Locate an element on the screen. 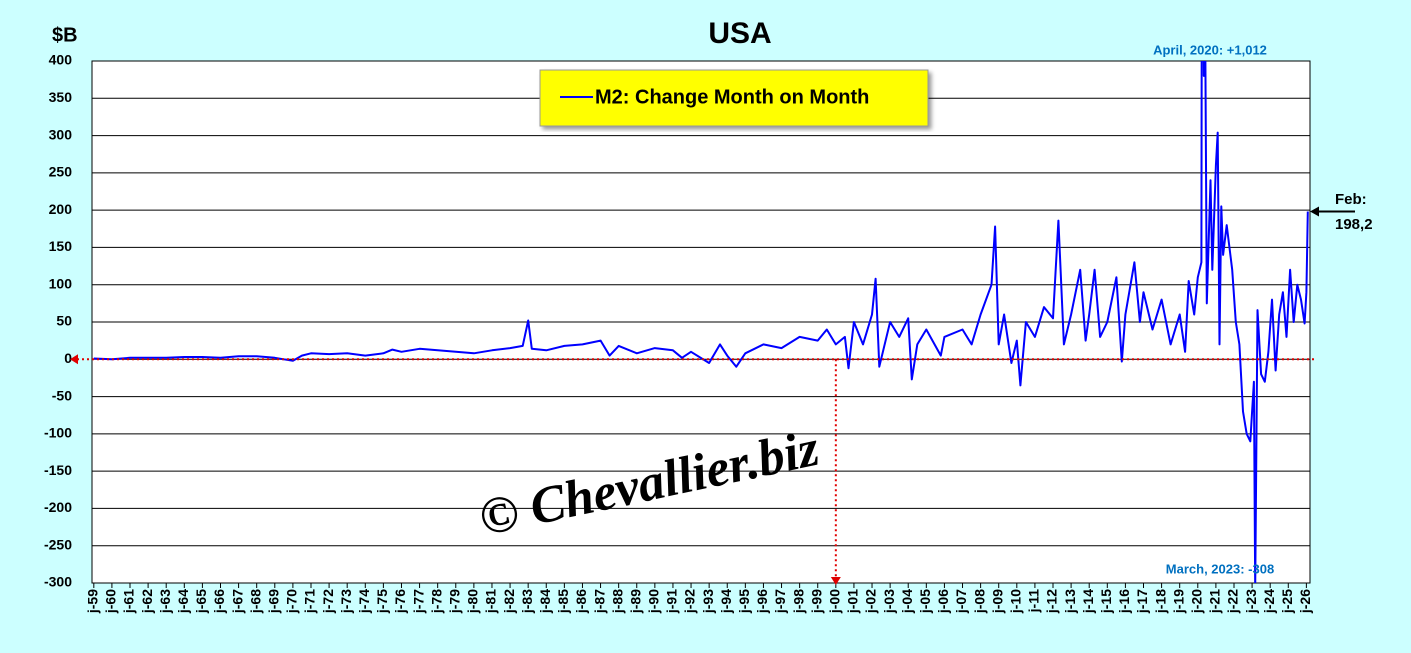 Image resolution: width=1411 pixels, height=653 pixels. x-tick-label: j-72 is located at coordinates (328, 601).